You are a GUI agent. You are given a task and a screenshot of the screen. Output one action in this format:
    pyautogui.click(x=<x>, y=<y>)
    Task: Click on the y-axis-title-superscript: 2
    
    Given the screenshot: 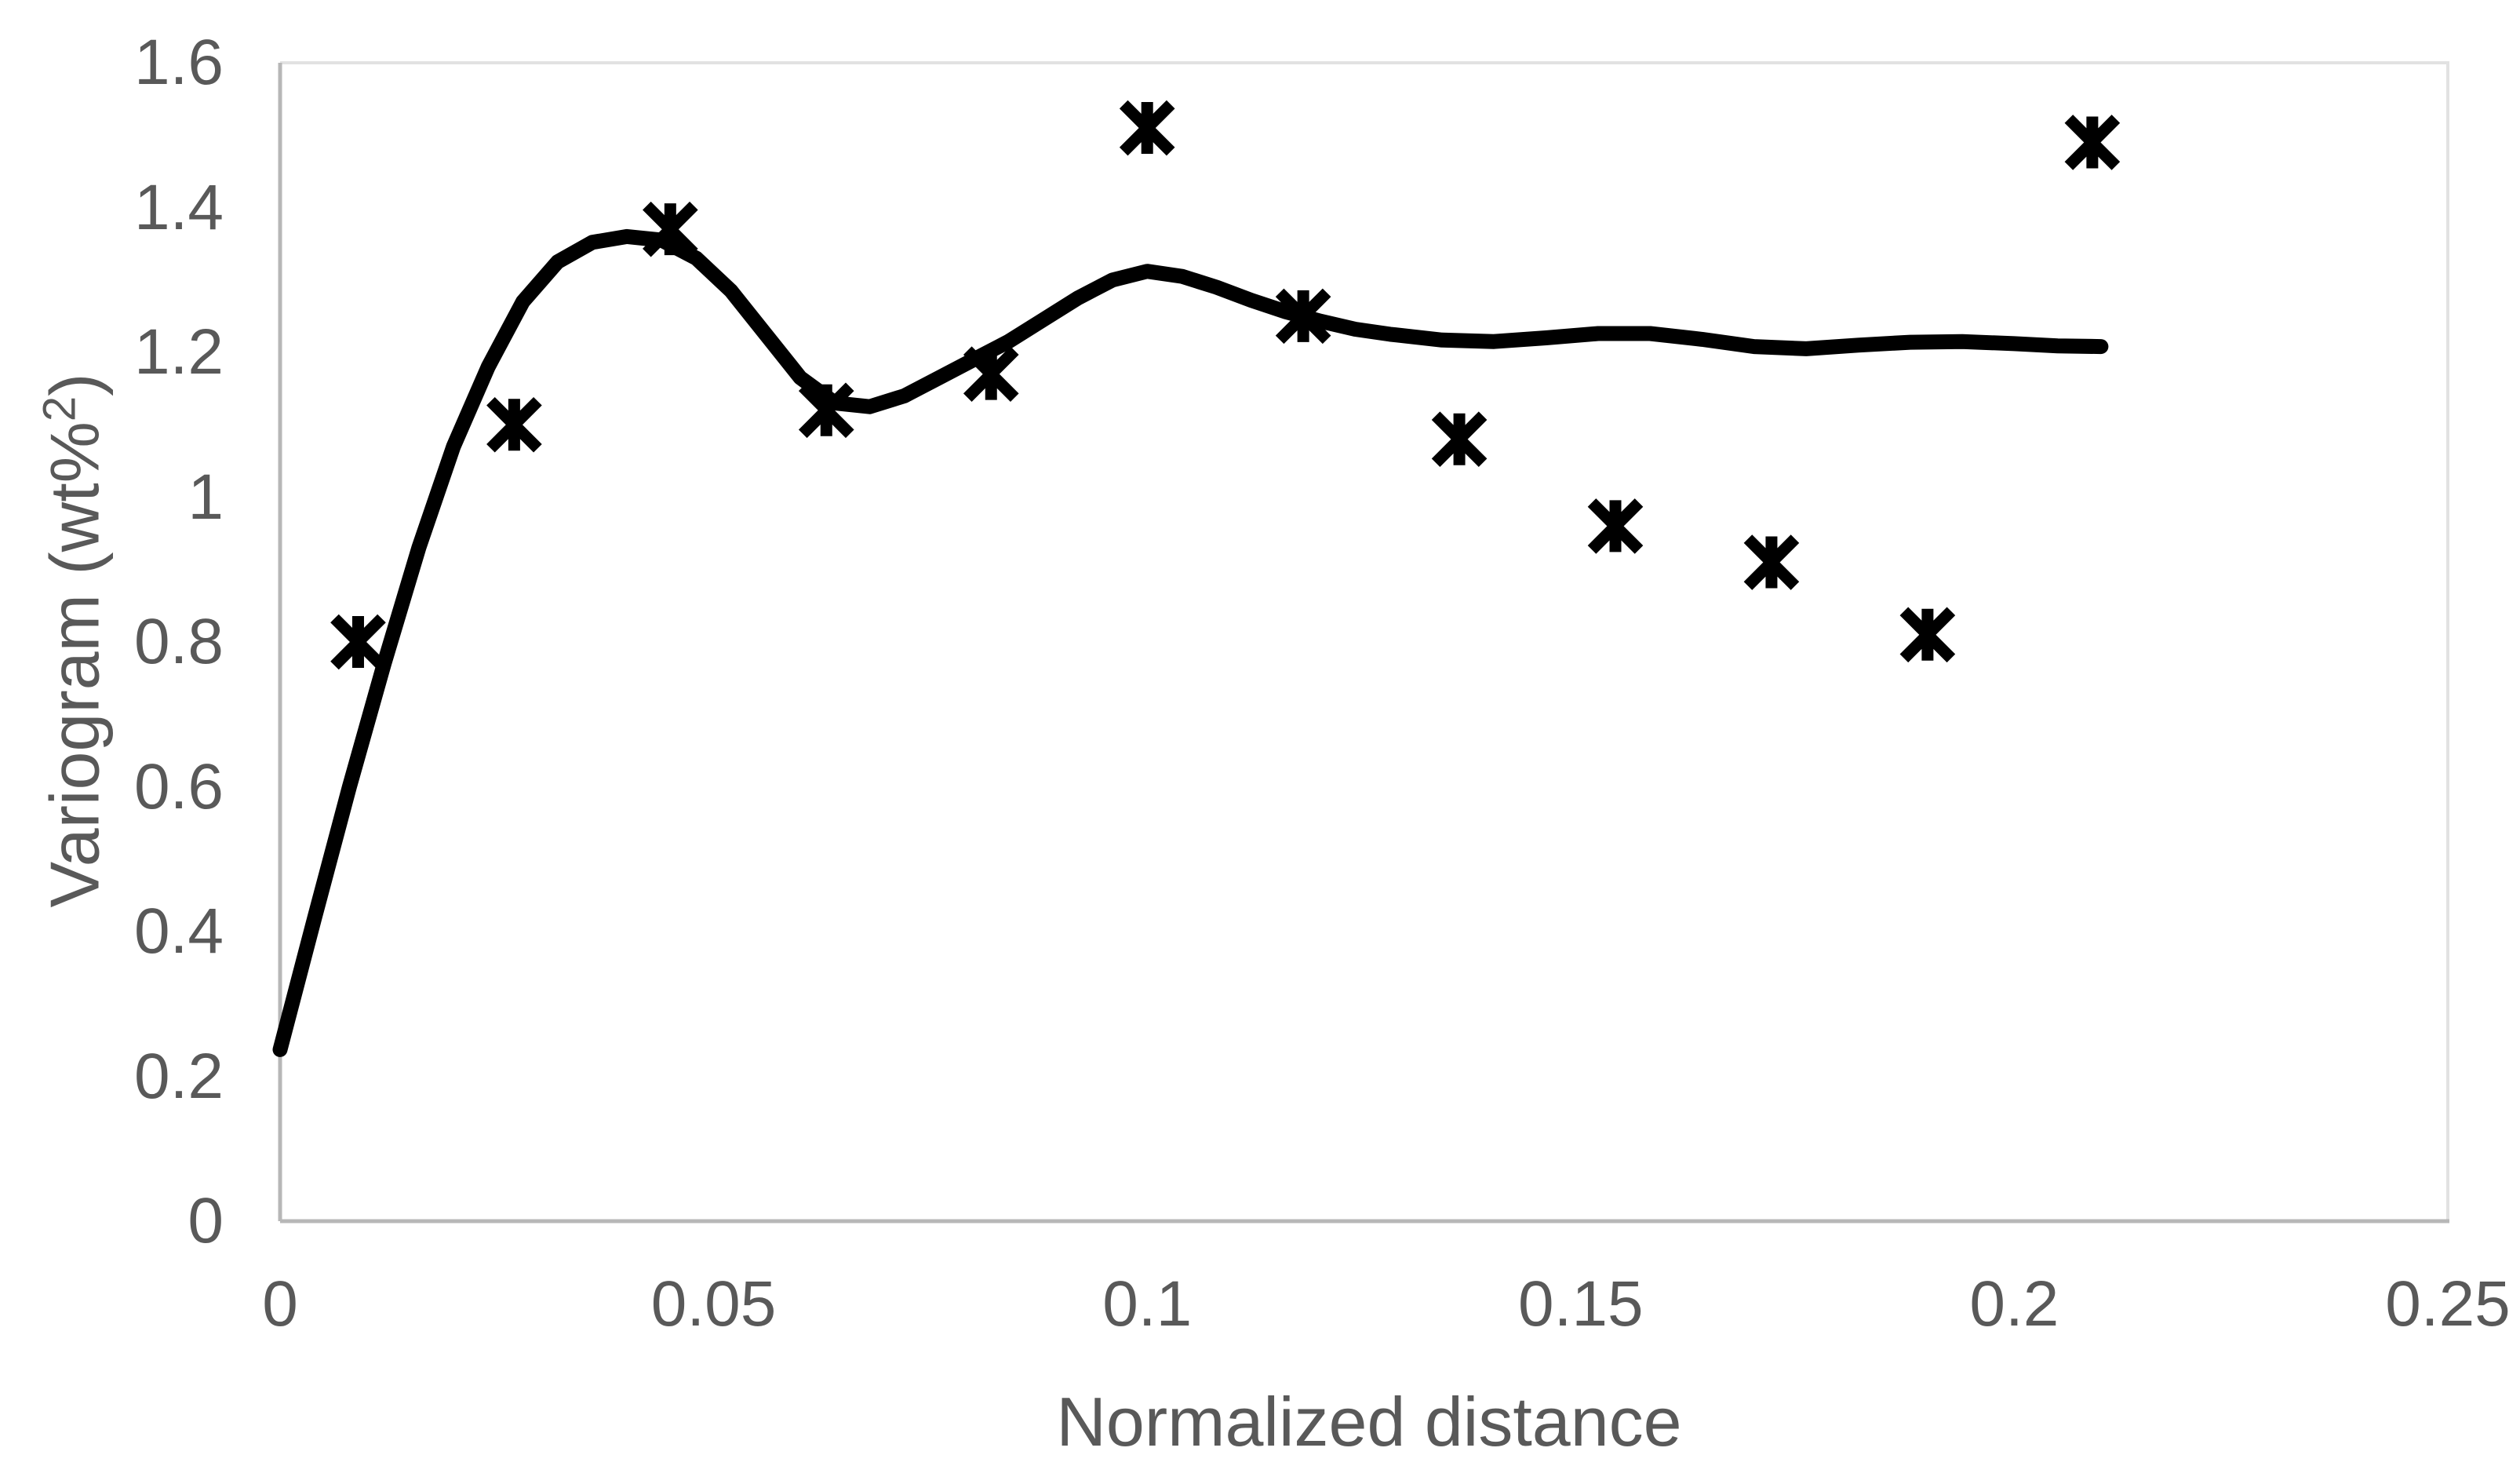 What is the action you would take?
    pyautogui.click(x=60, y=409)
    